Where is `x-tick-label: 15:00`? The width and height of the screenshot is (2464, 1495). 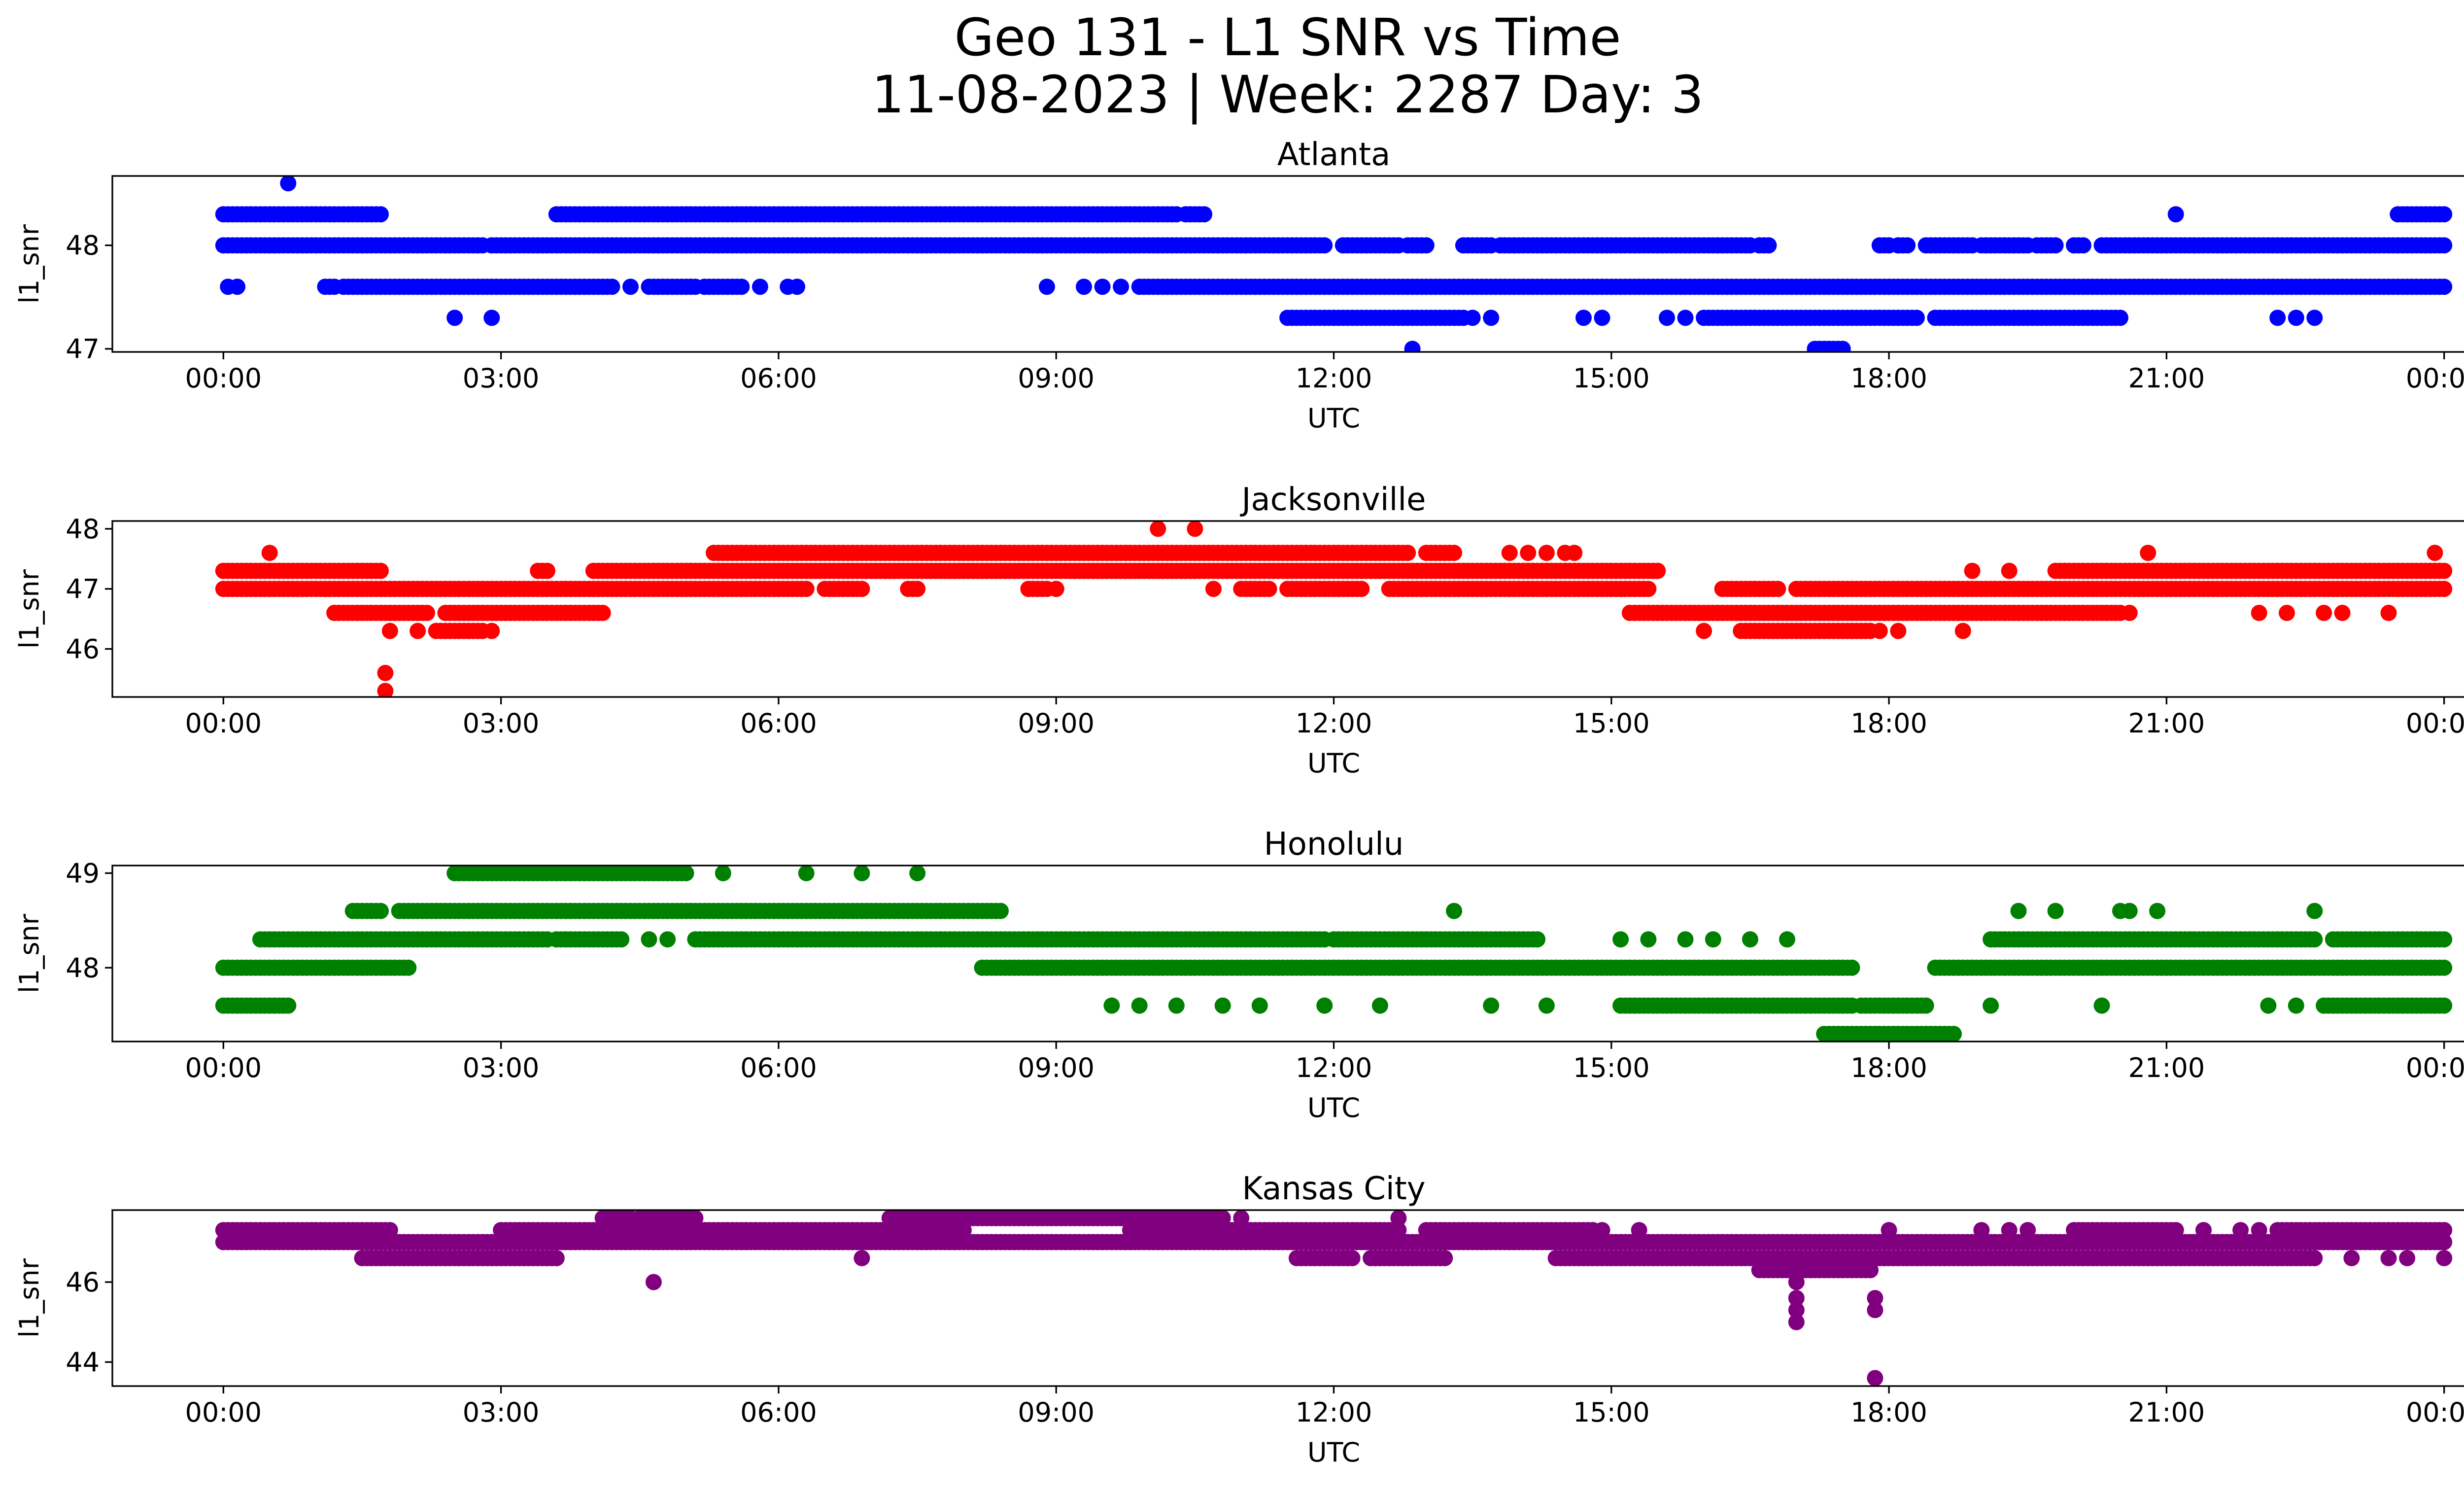
x-tick-label: 15:00 is located at coordinates (1611, 723).